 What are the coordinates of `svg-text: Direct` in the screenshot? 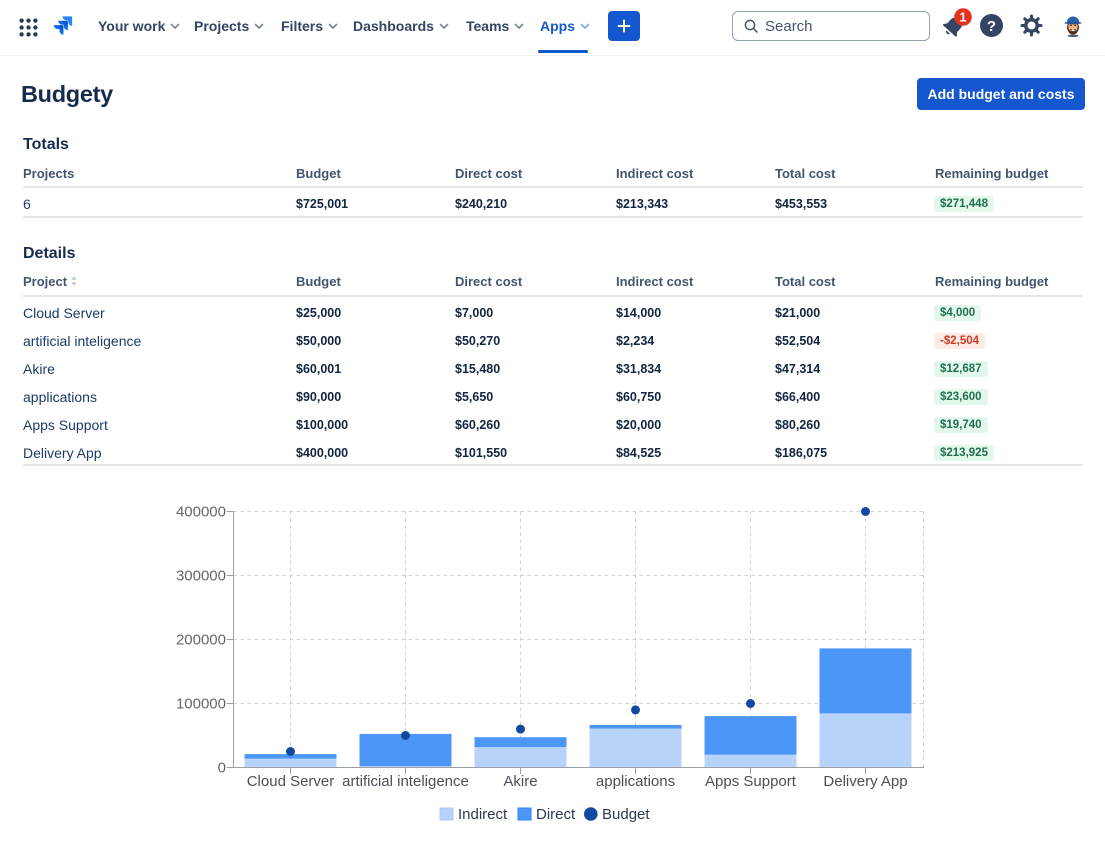 It's located at (556, 814).